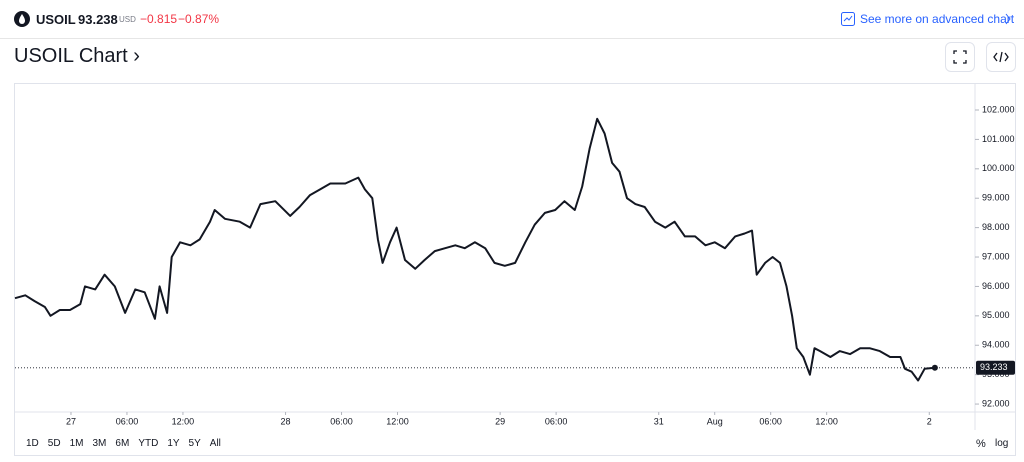 The height and width of the screenshot is (462, 1024). Describe the element at coordinates (996, 227) in the screenshot. I see `y-tick-label: 98.000` at that location.